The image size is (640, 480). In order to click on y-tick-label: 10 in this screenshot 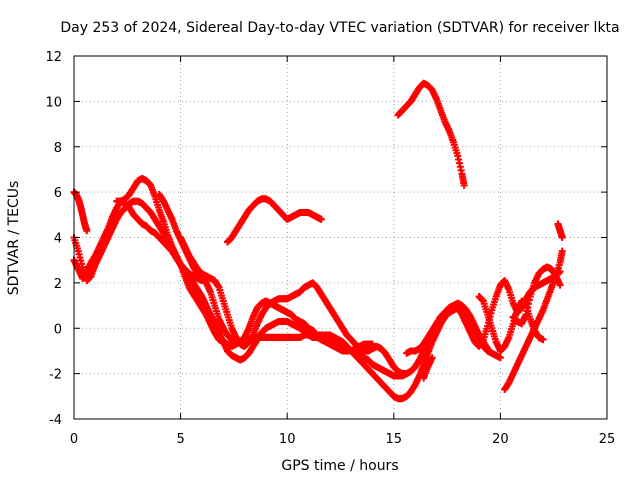, I will do `click(53, 102)`.